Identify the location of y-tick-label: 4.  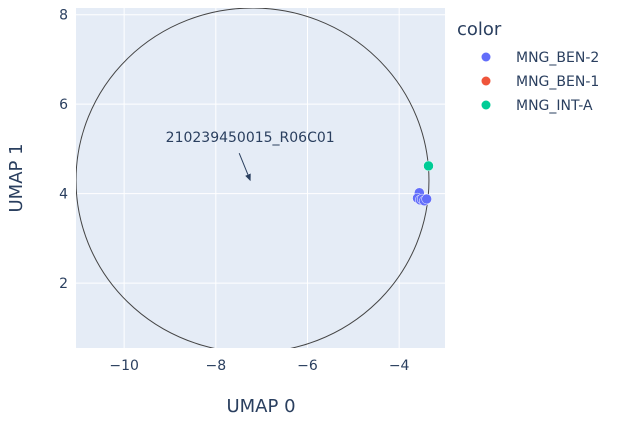
(63, 195).